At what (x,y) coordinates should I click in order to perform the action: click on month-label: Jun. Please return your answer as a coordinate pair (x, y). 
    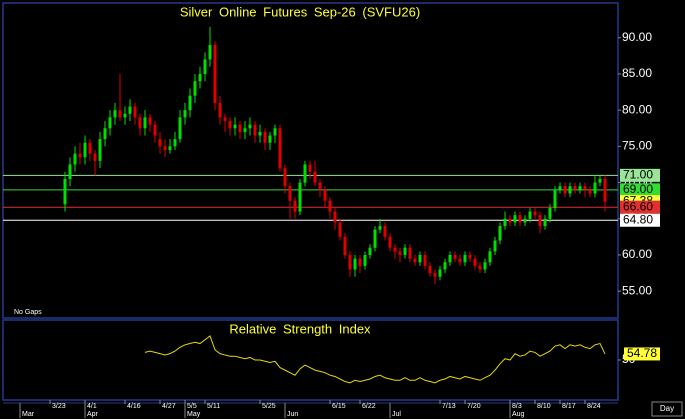
    Looking at the image, I should click on (292, 414).